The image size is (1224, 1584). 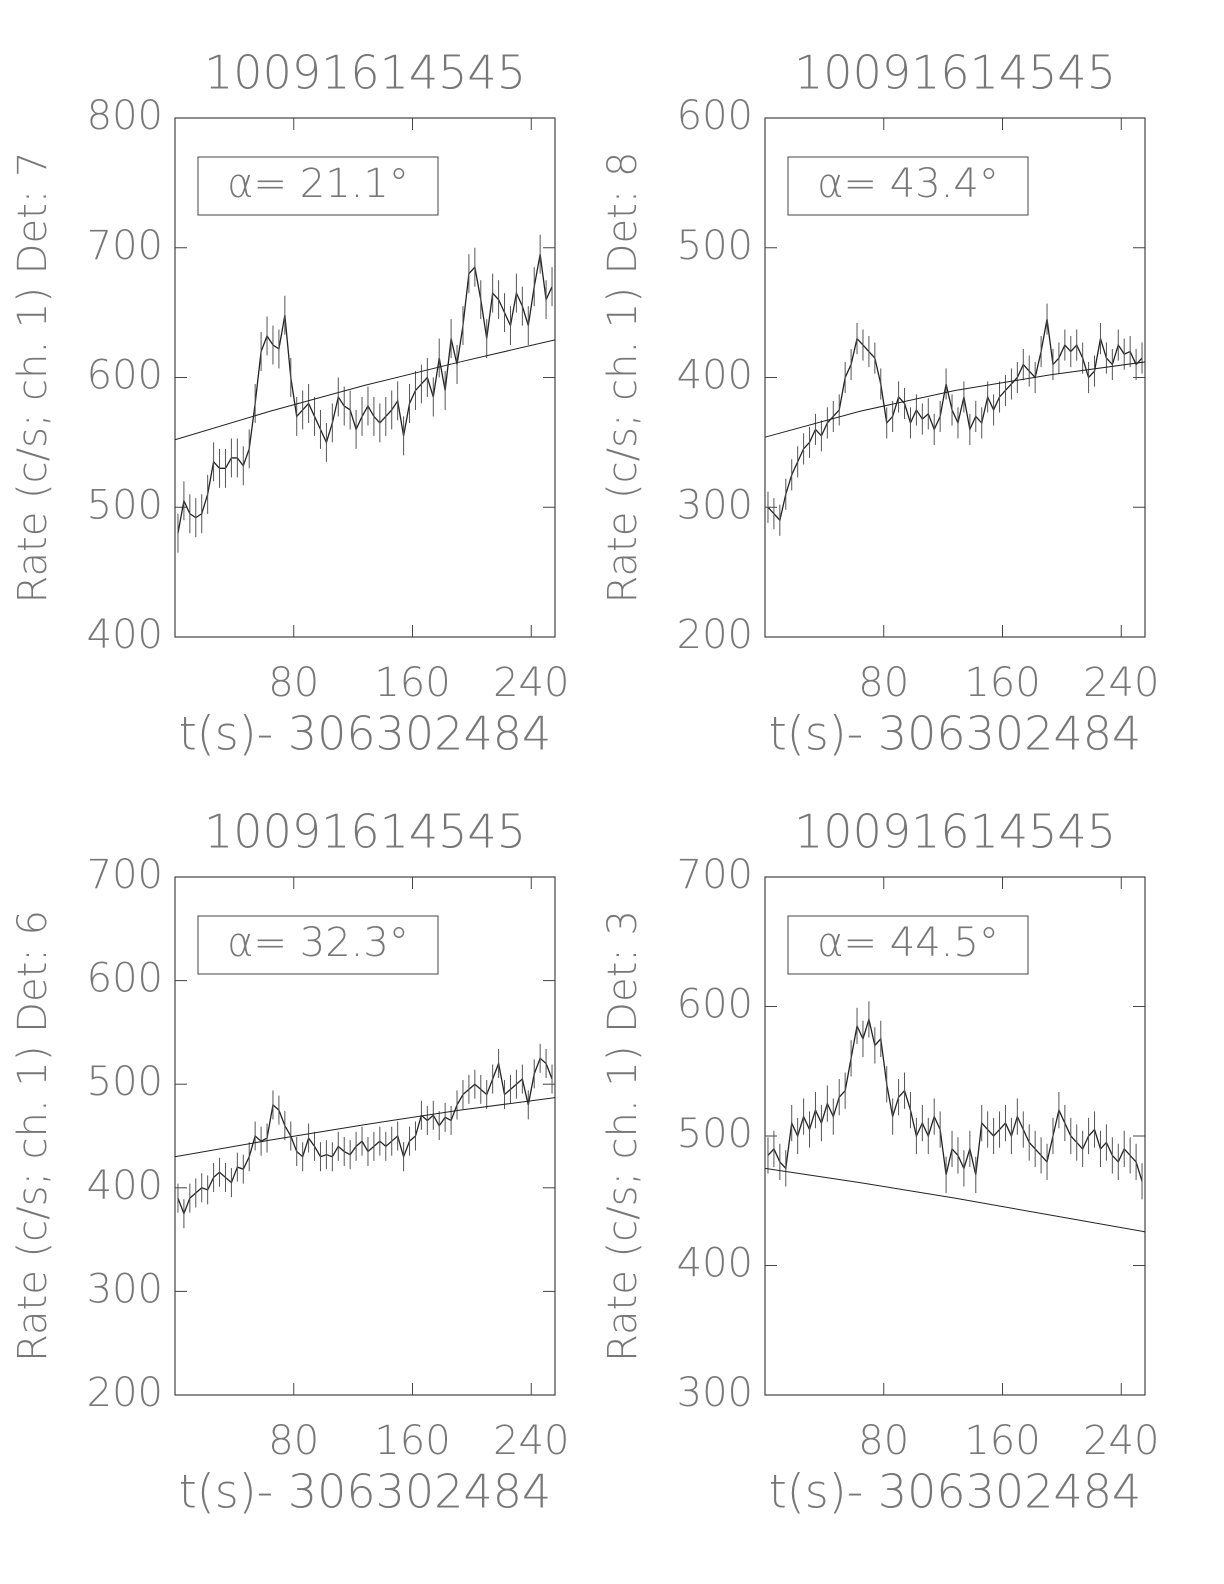 I want to click on annotation: α= 32.3°, so click(x=318, y=943).